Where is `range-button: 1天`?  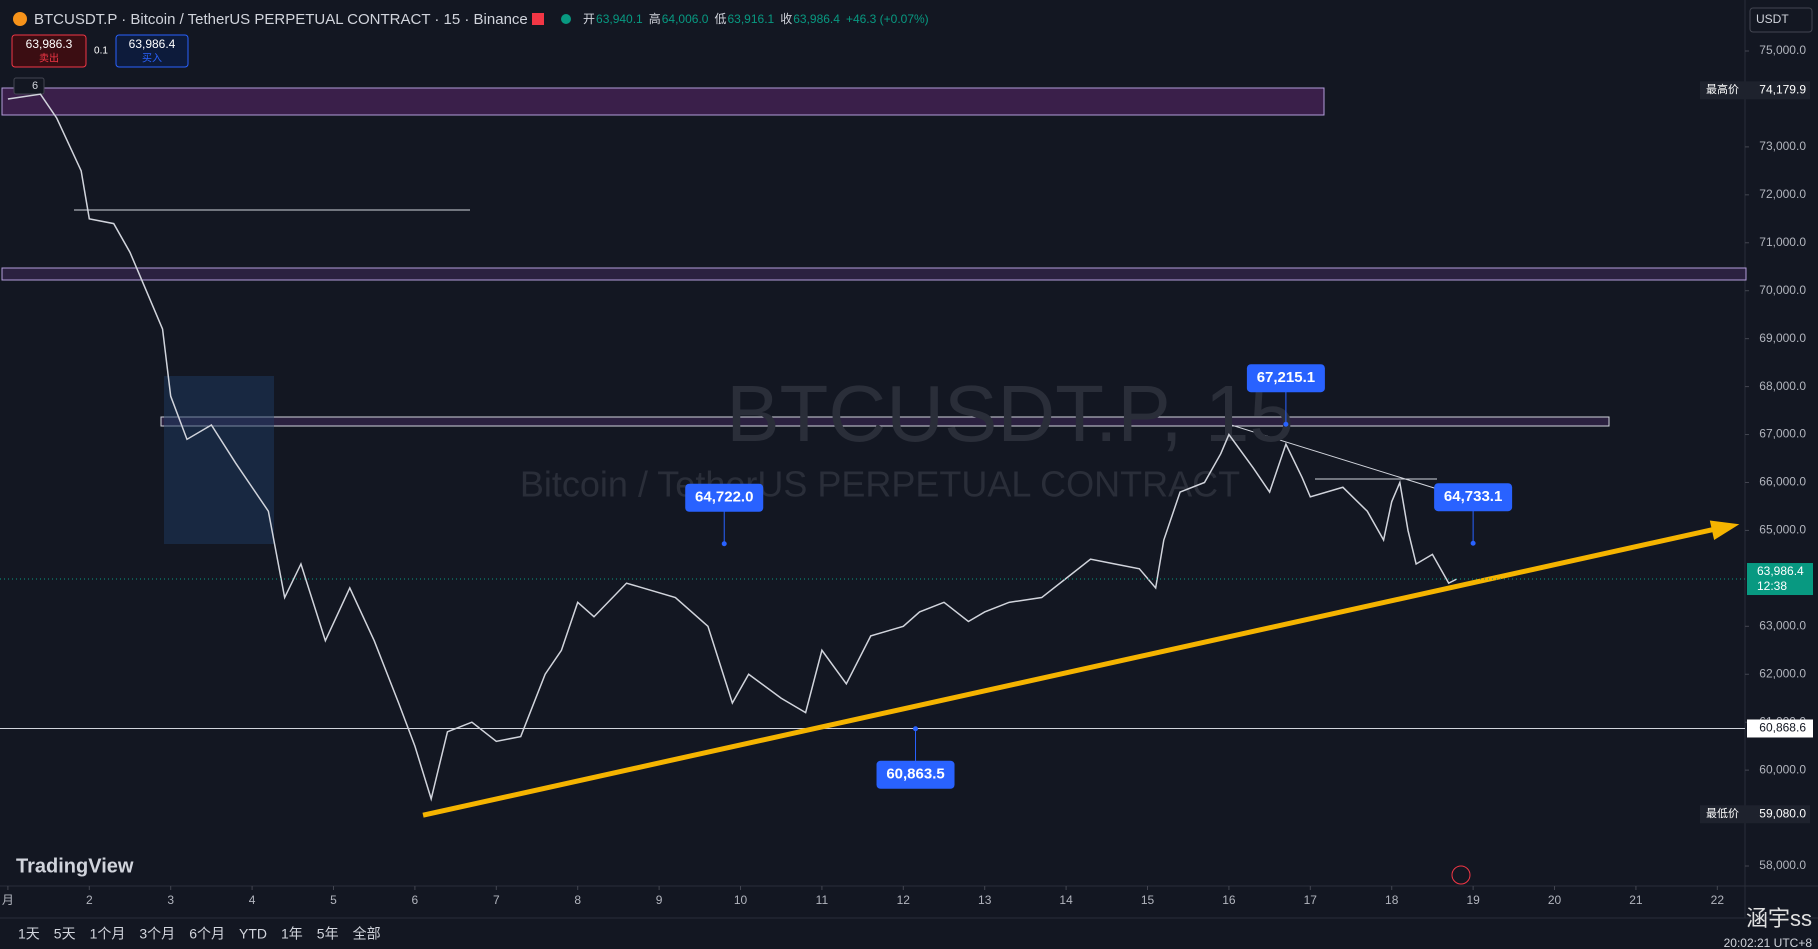
range-button: 1天 is located at coordinates (29, 934).